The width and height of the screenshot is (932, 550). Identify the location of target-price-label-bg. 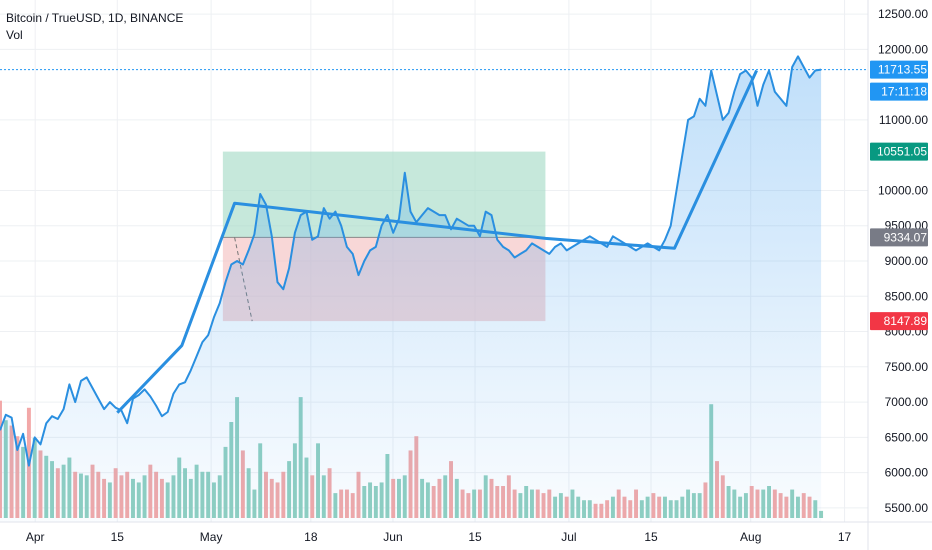
(899, 151).